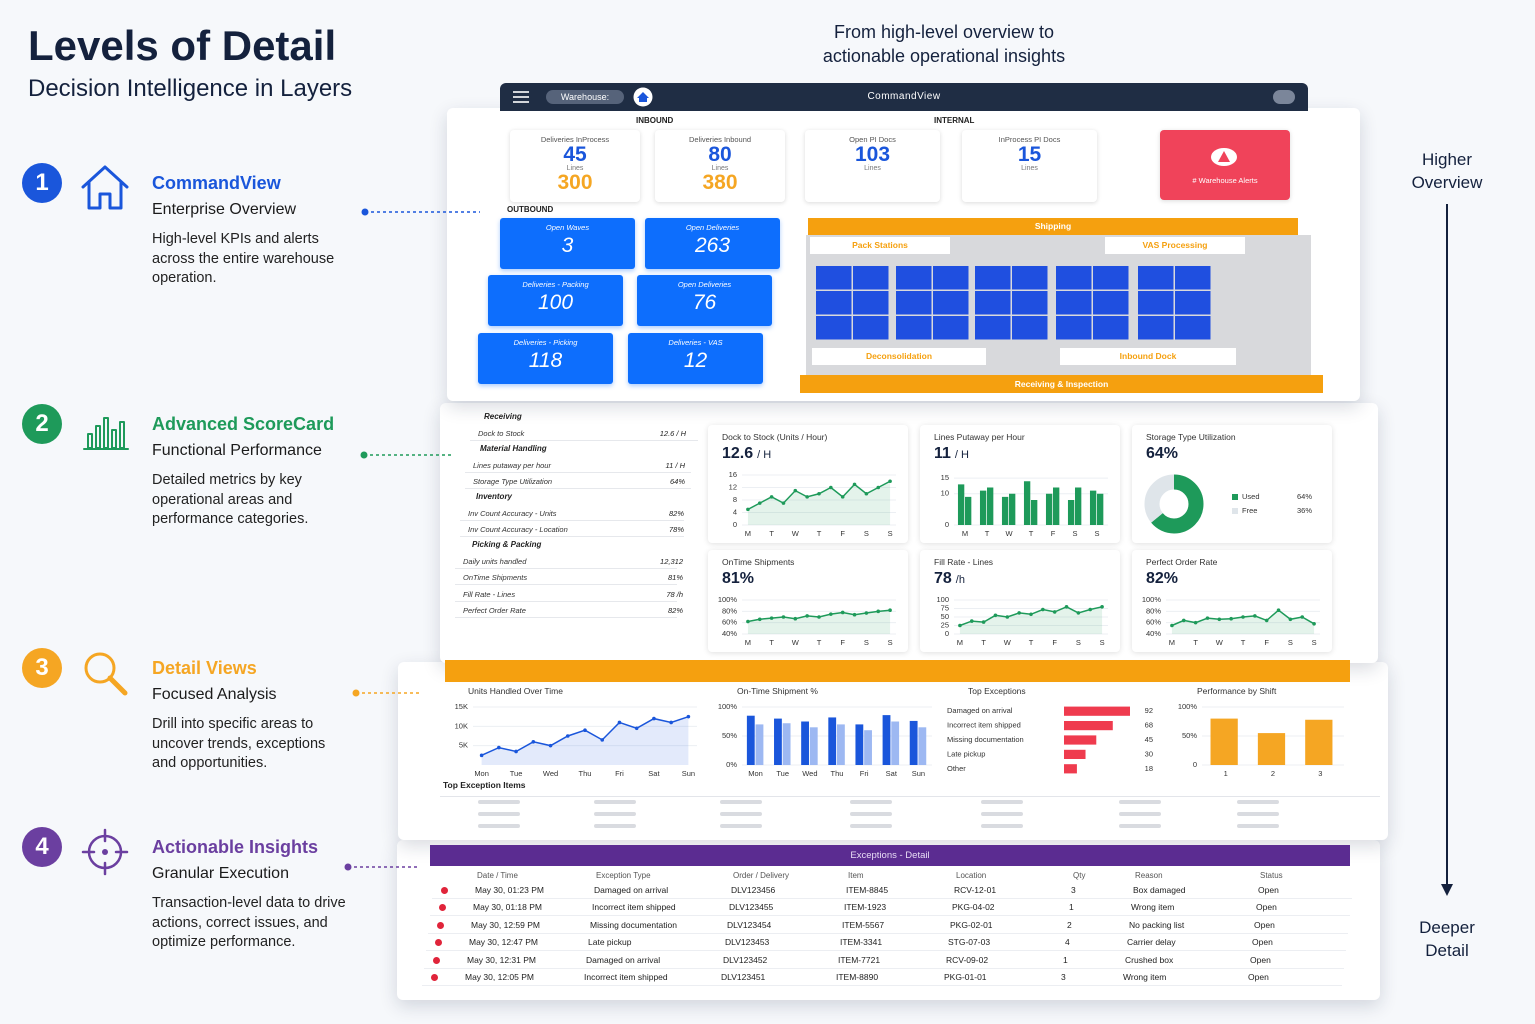 The image size is (1535, 1024). I want to click on scale-top: Higher Overview, so click(1447, 171).